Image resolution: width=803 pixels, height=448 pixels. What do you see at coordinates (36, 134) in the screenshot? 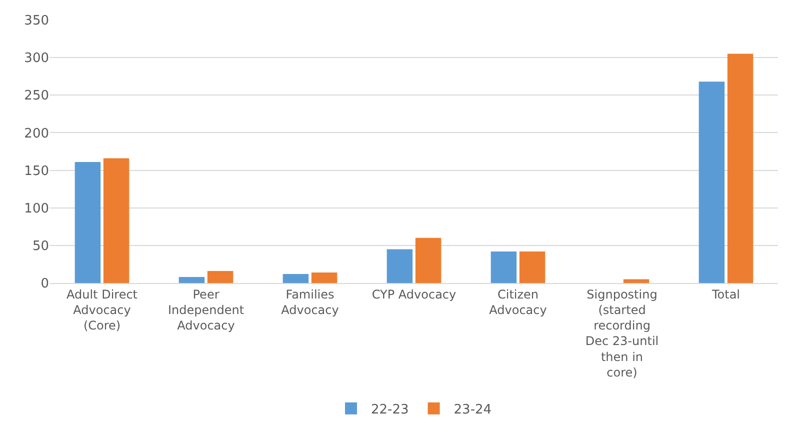
I see `y-tick-label: 200` at bounding box center [36, 134].